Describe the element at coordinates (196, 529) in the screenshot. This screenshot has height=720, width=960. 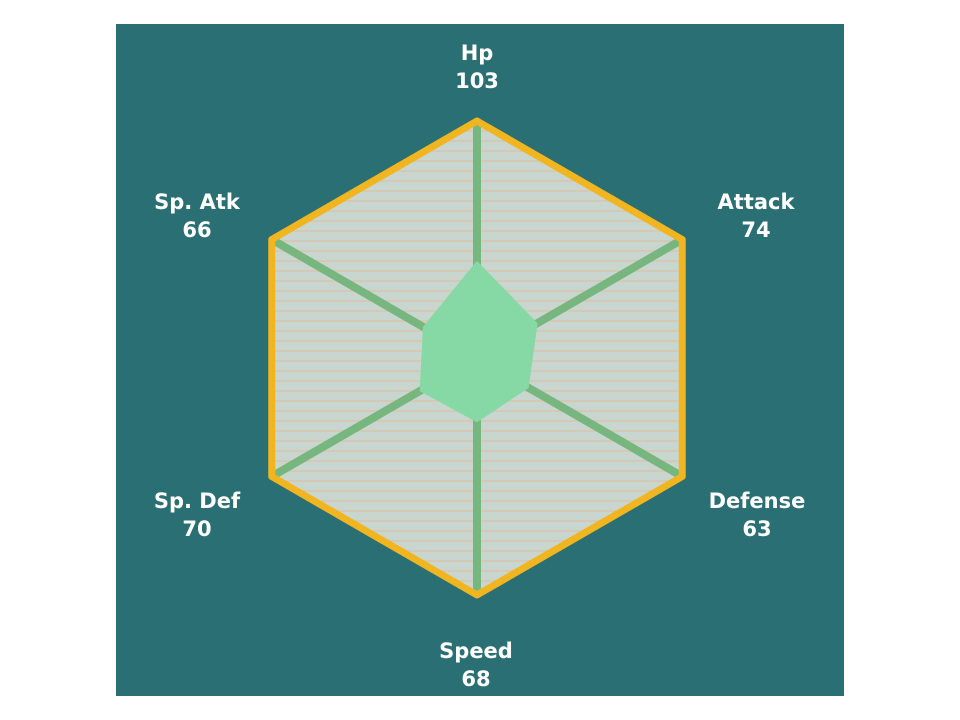
I see `stat-value-sp-def: 70` at that location.